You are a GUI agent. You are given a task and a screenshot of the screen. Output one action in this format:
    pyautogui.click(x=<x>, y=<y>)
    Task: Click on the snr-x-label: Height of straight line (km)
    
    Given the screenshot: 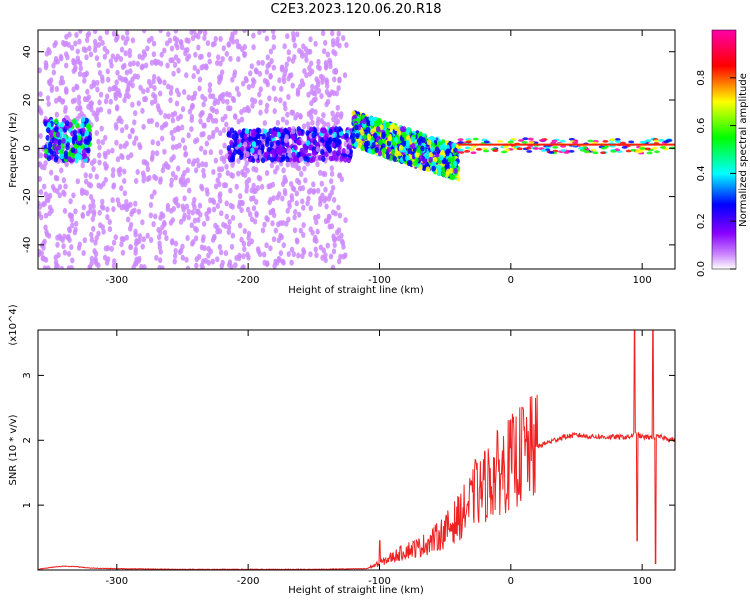 What is the action you would take?
    pyautogui.click(x=356, y=590)
    